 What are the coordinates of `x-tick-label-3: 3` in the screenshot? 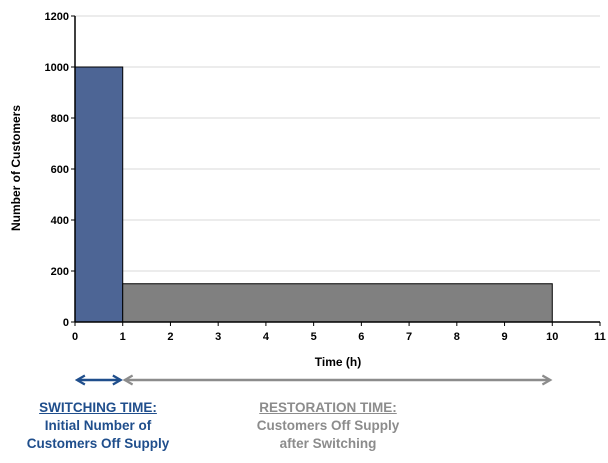 It's located at (218, 337).